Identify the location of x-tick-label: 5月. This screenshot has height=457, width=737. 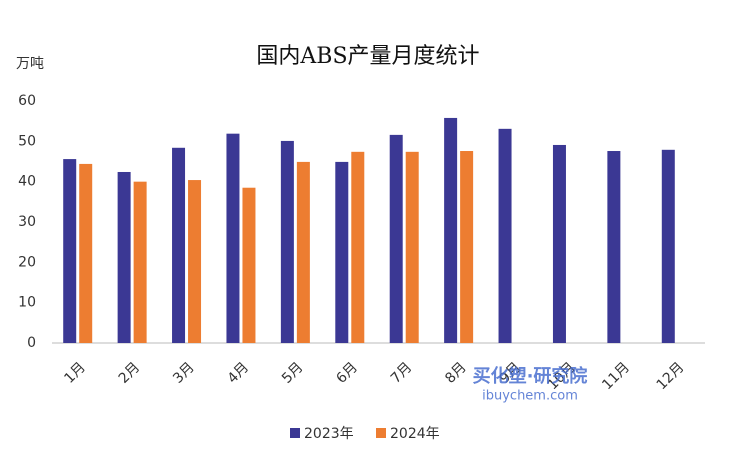
(293, 373).